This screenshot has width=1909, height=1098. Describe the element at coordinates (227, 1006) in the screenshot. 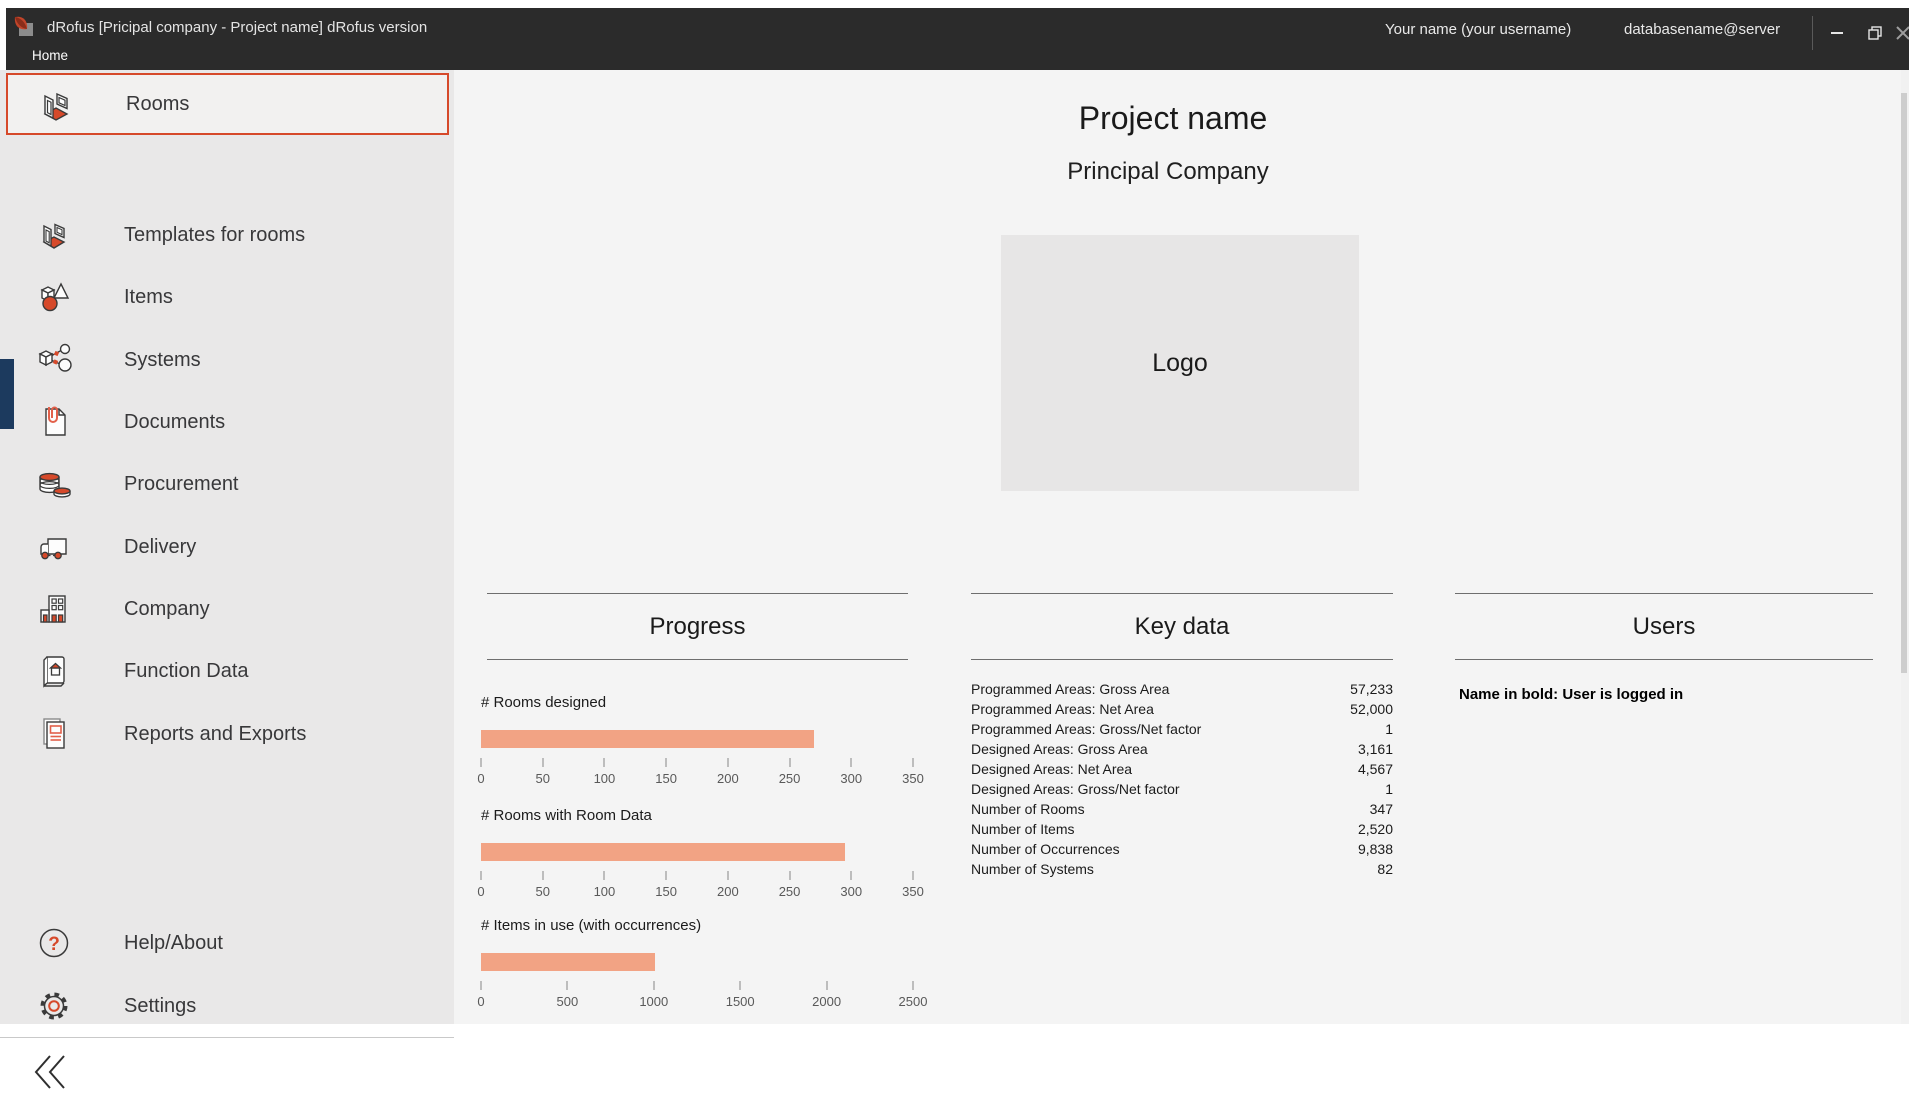

I see `sidebar-item-settings: Settings` at that location.